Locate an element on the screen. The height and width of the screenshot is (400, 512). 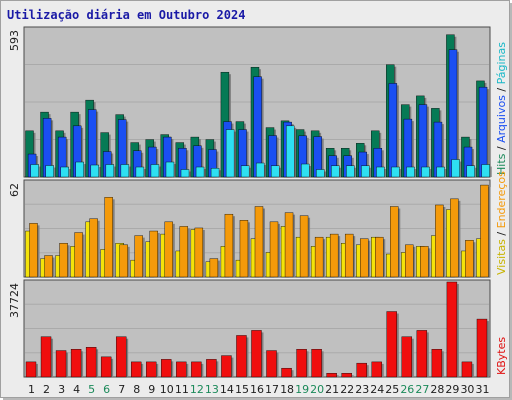
bar-endereços-day-24 is located at coordinates (379, 257).